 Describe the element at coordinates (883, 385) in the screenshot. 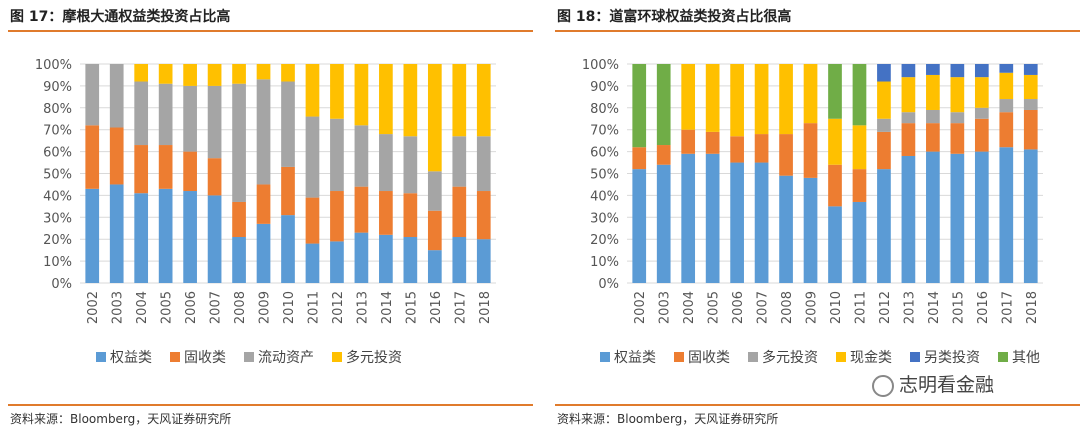

I see `wechat-icon` at that location.